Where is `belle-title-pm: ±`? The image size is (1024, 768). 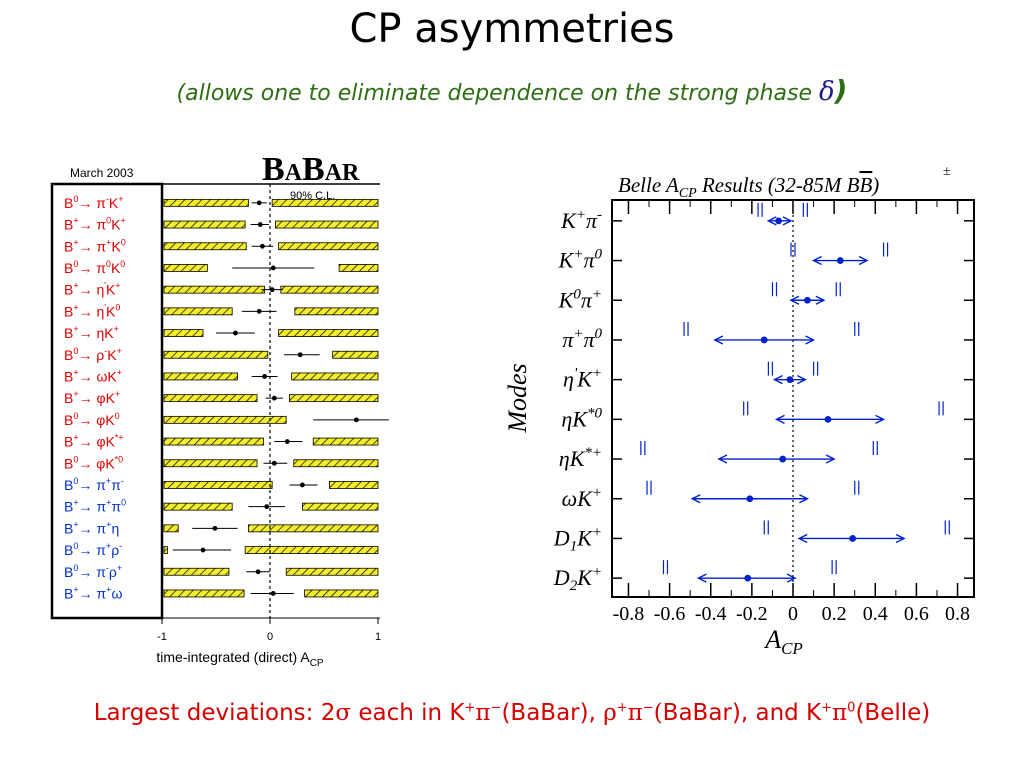 belle-title-pm: ± is located at coordinates (947, 171).